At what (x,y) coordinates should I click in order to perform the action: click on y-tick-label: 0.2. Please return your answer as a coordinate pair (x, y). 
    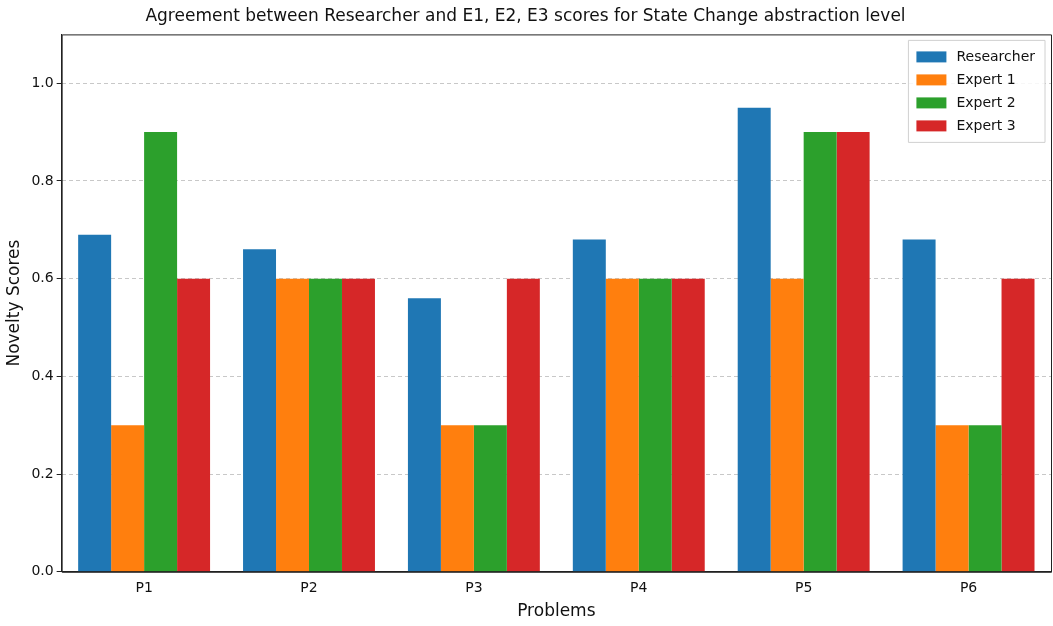
    Looking at the image, I should click on (42, 472).